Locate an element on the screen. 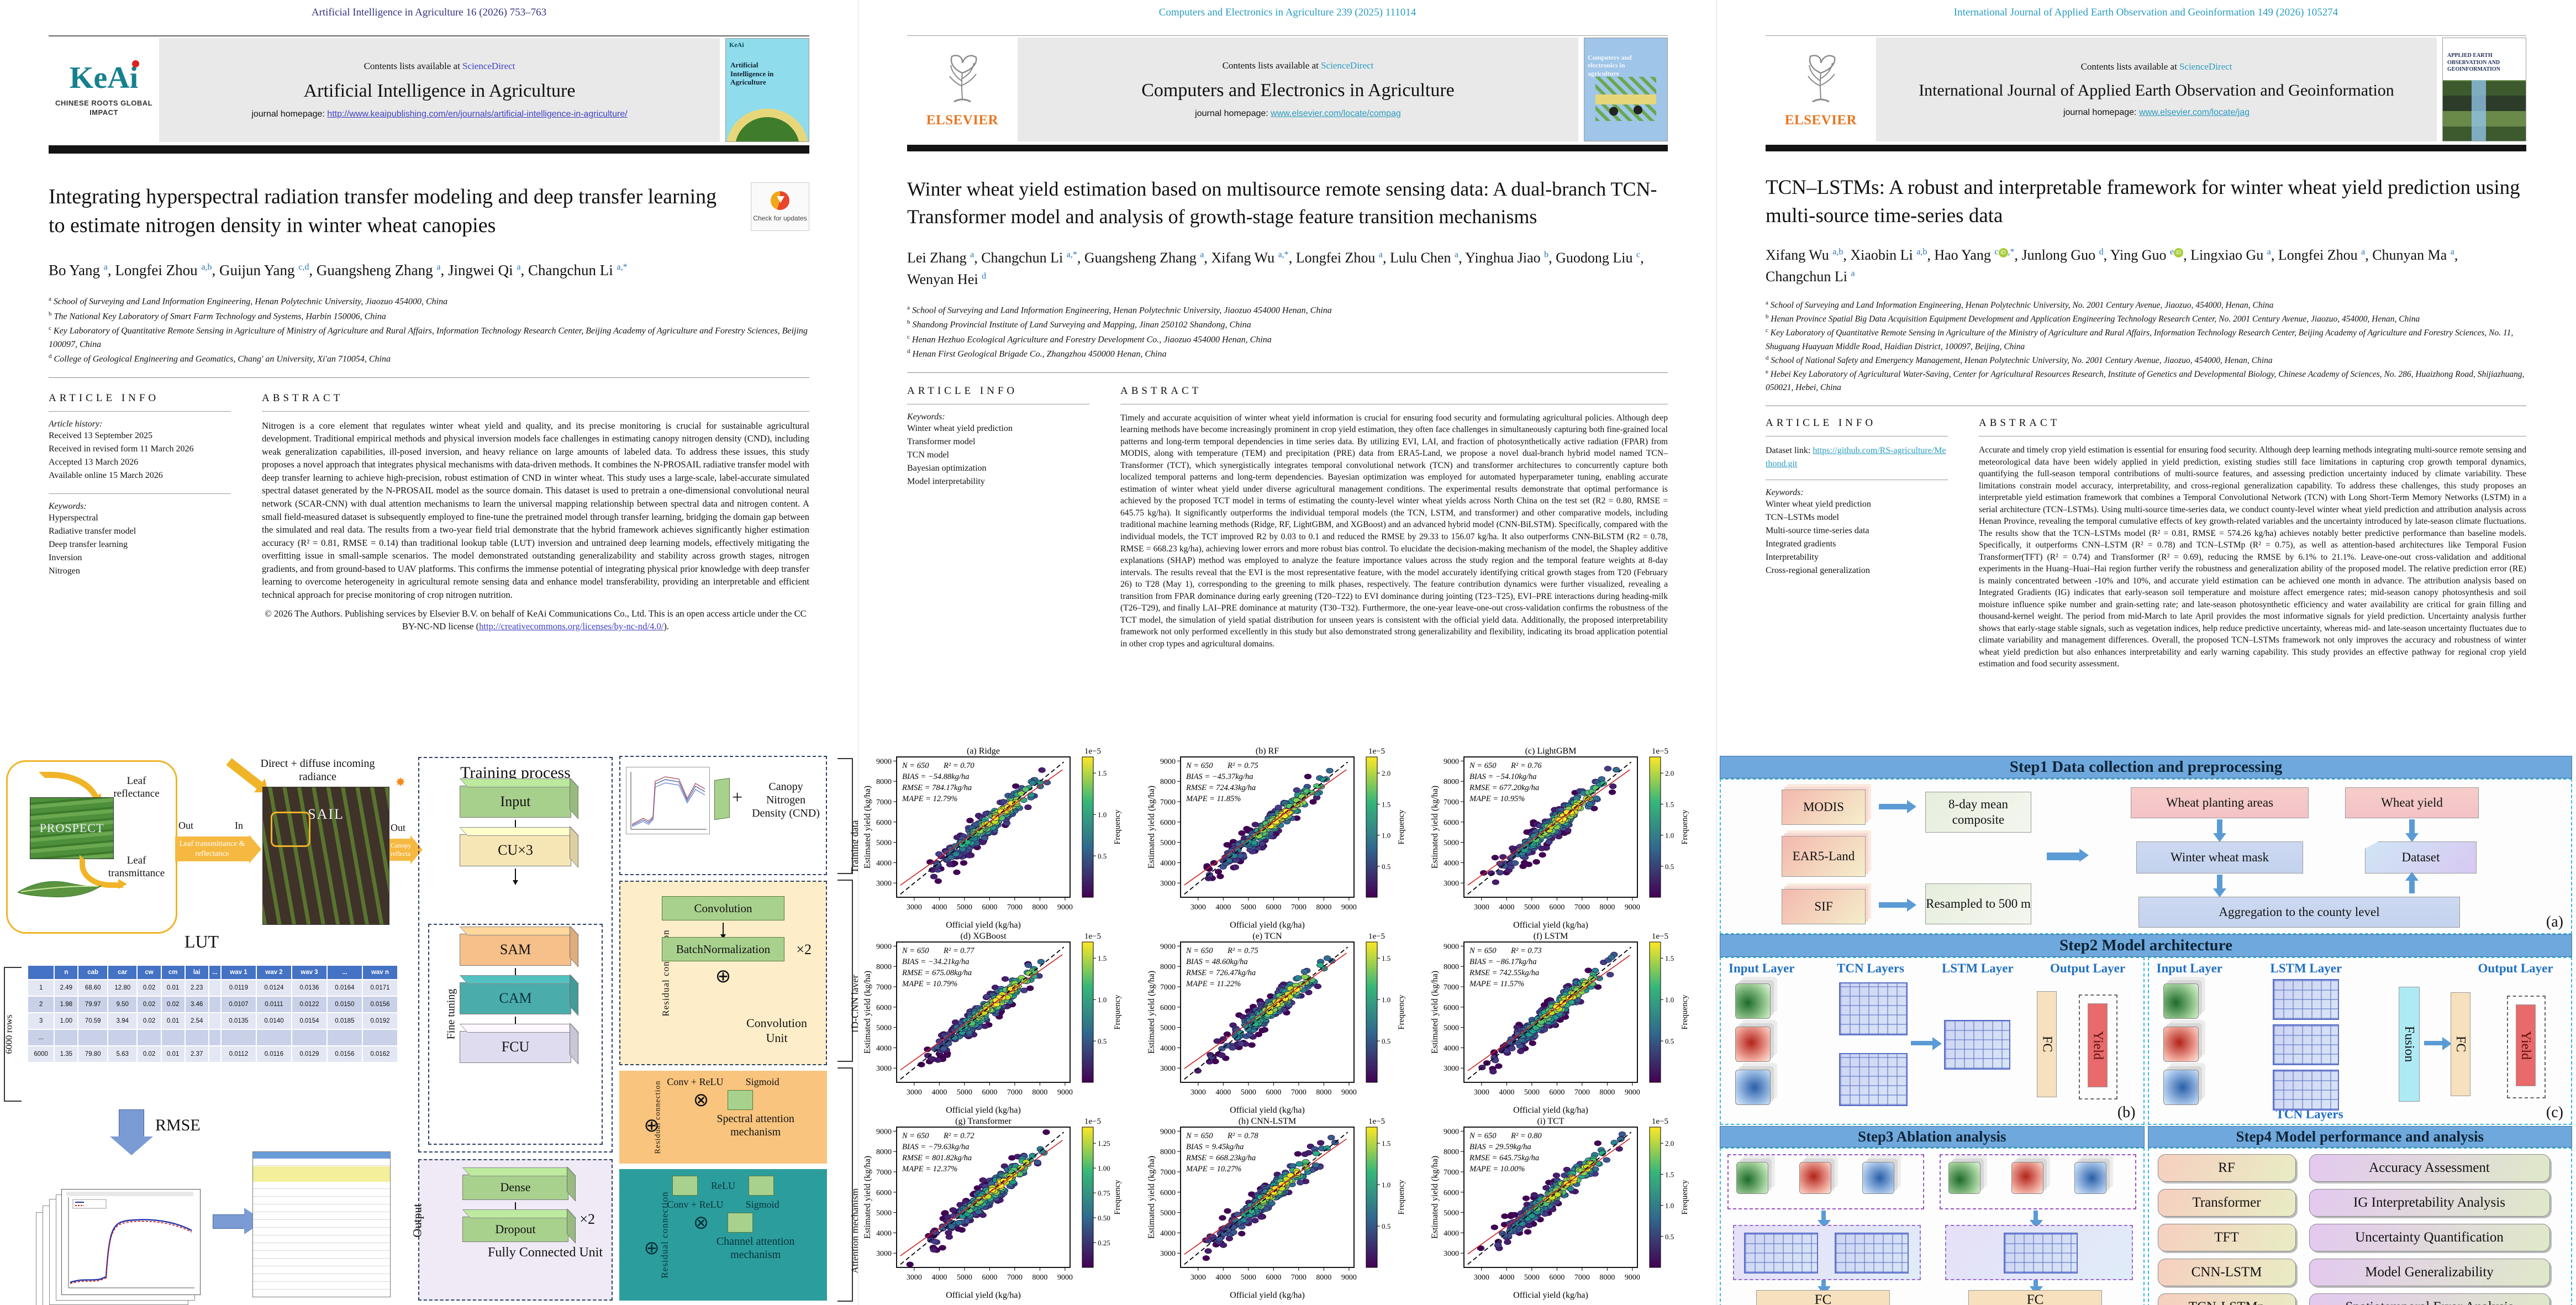 This screenshot has width=2576, height=1305. lut-cell: 0.0119 is located at coordinates (238, 988).